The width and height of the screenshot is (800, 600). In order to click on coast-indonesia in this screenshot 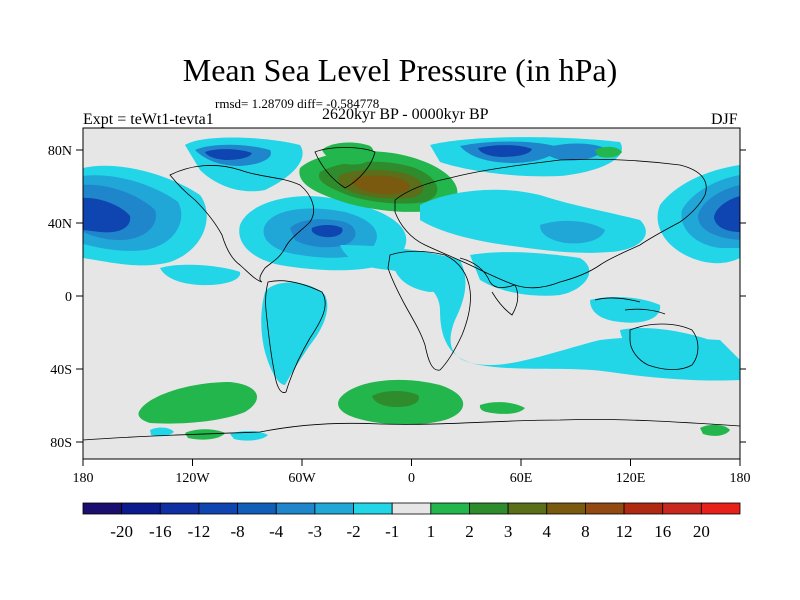, I will do `click(630, 306)`.